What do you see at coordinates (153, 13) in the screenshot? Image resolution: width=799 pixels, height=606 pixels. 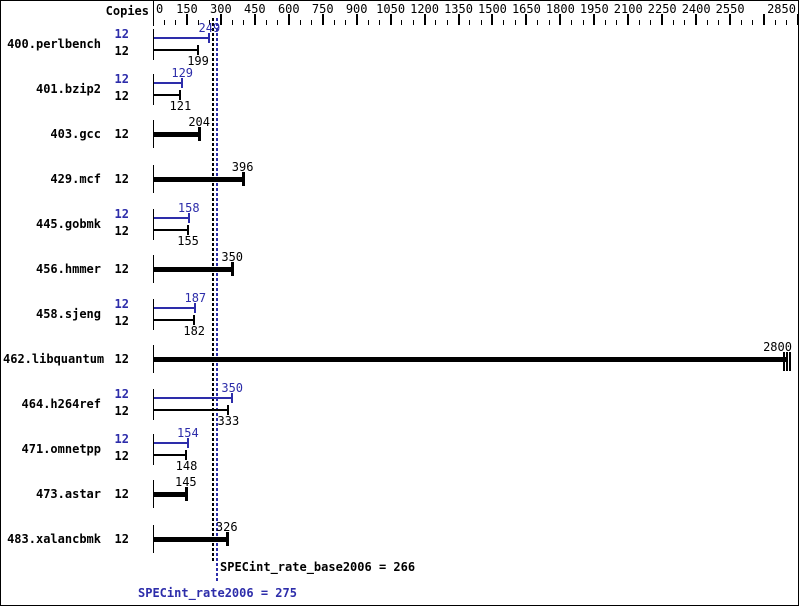 I see `axis-origin-line` at bounding box center [153, 13].